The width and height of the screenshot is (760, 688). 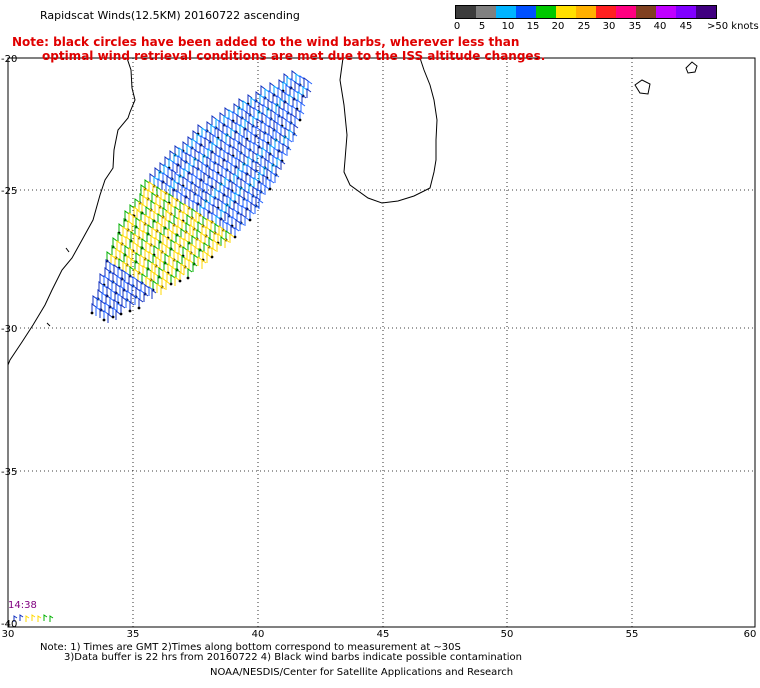 I want to click on wind-speed-colorbar, so click(x=586, y=12).